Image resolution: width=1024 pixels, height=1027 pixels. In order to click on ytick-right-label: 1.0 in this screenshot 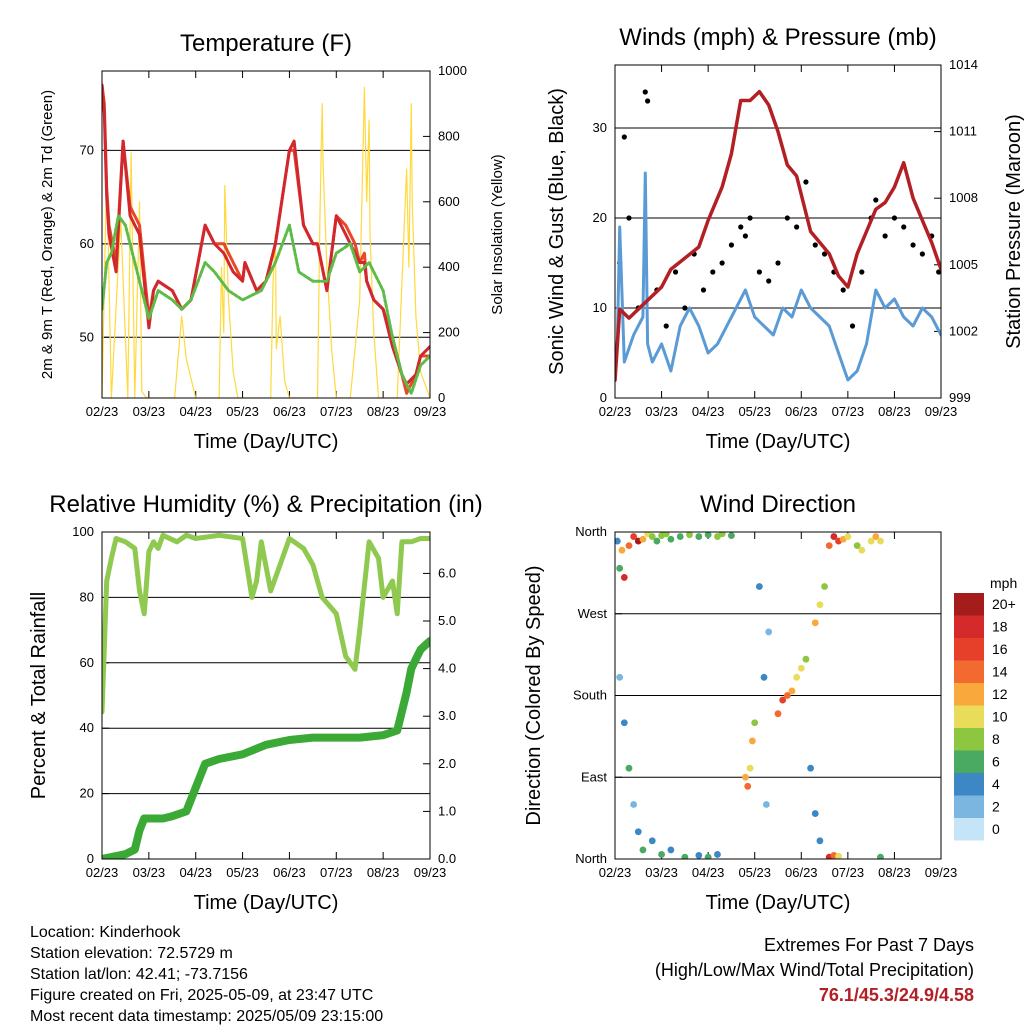, I will do `click(447, 810)`.